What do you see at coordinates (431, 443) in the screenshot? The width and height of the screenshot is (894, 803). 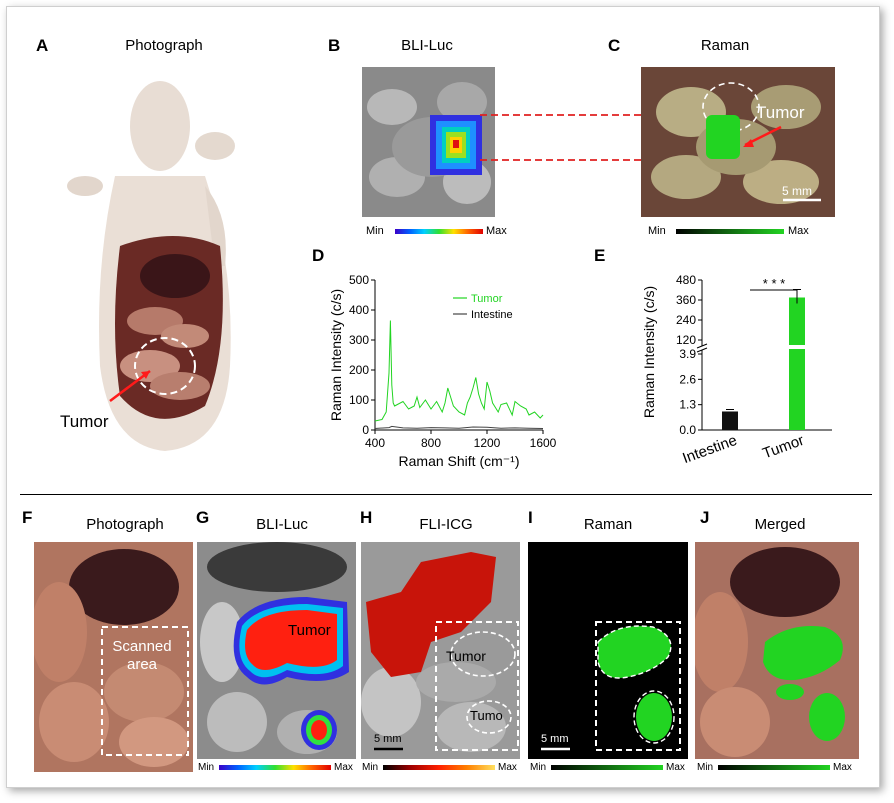 I see `x-tick-label-d: 800` at bounding box center [431, 443].